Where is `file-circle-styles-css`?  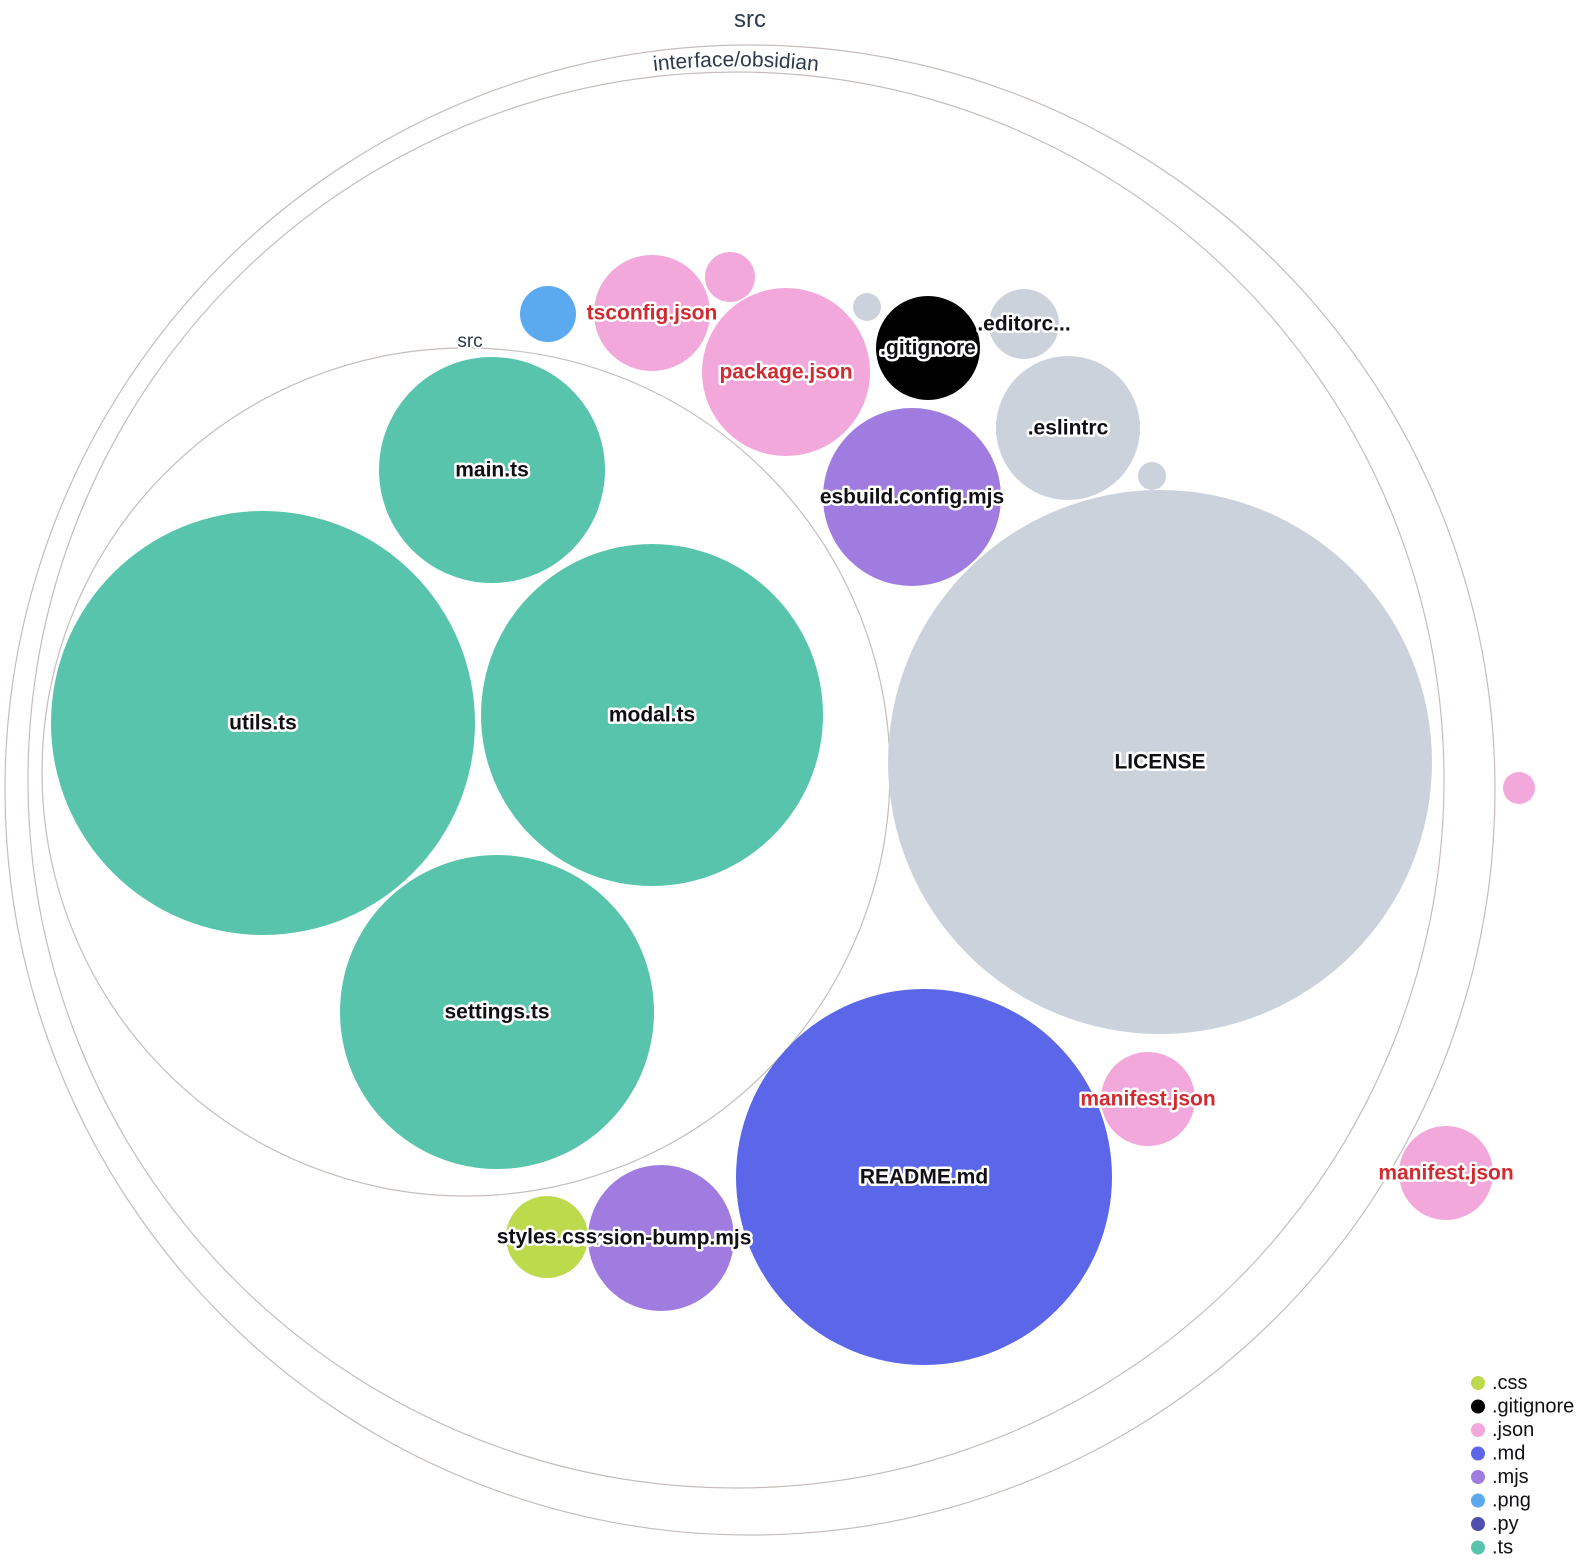 file-circle-styles-css is located at coordinates (547, 1237).